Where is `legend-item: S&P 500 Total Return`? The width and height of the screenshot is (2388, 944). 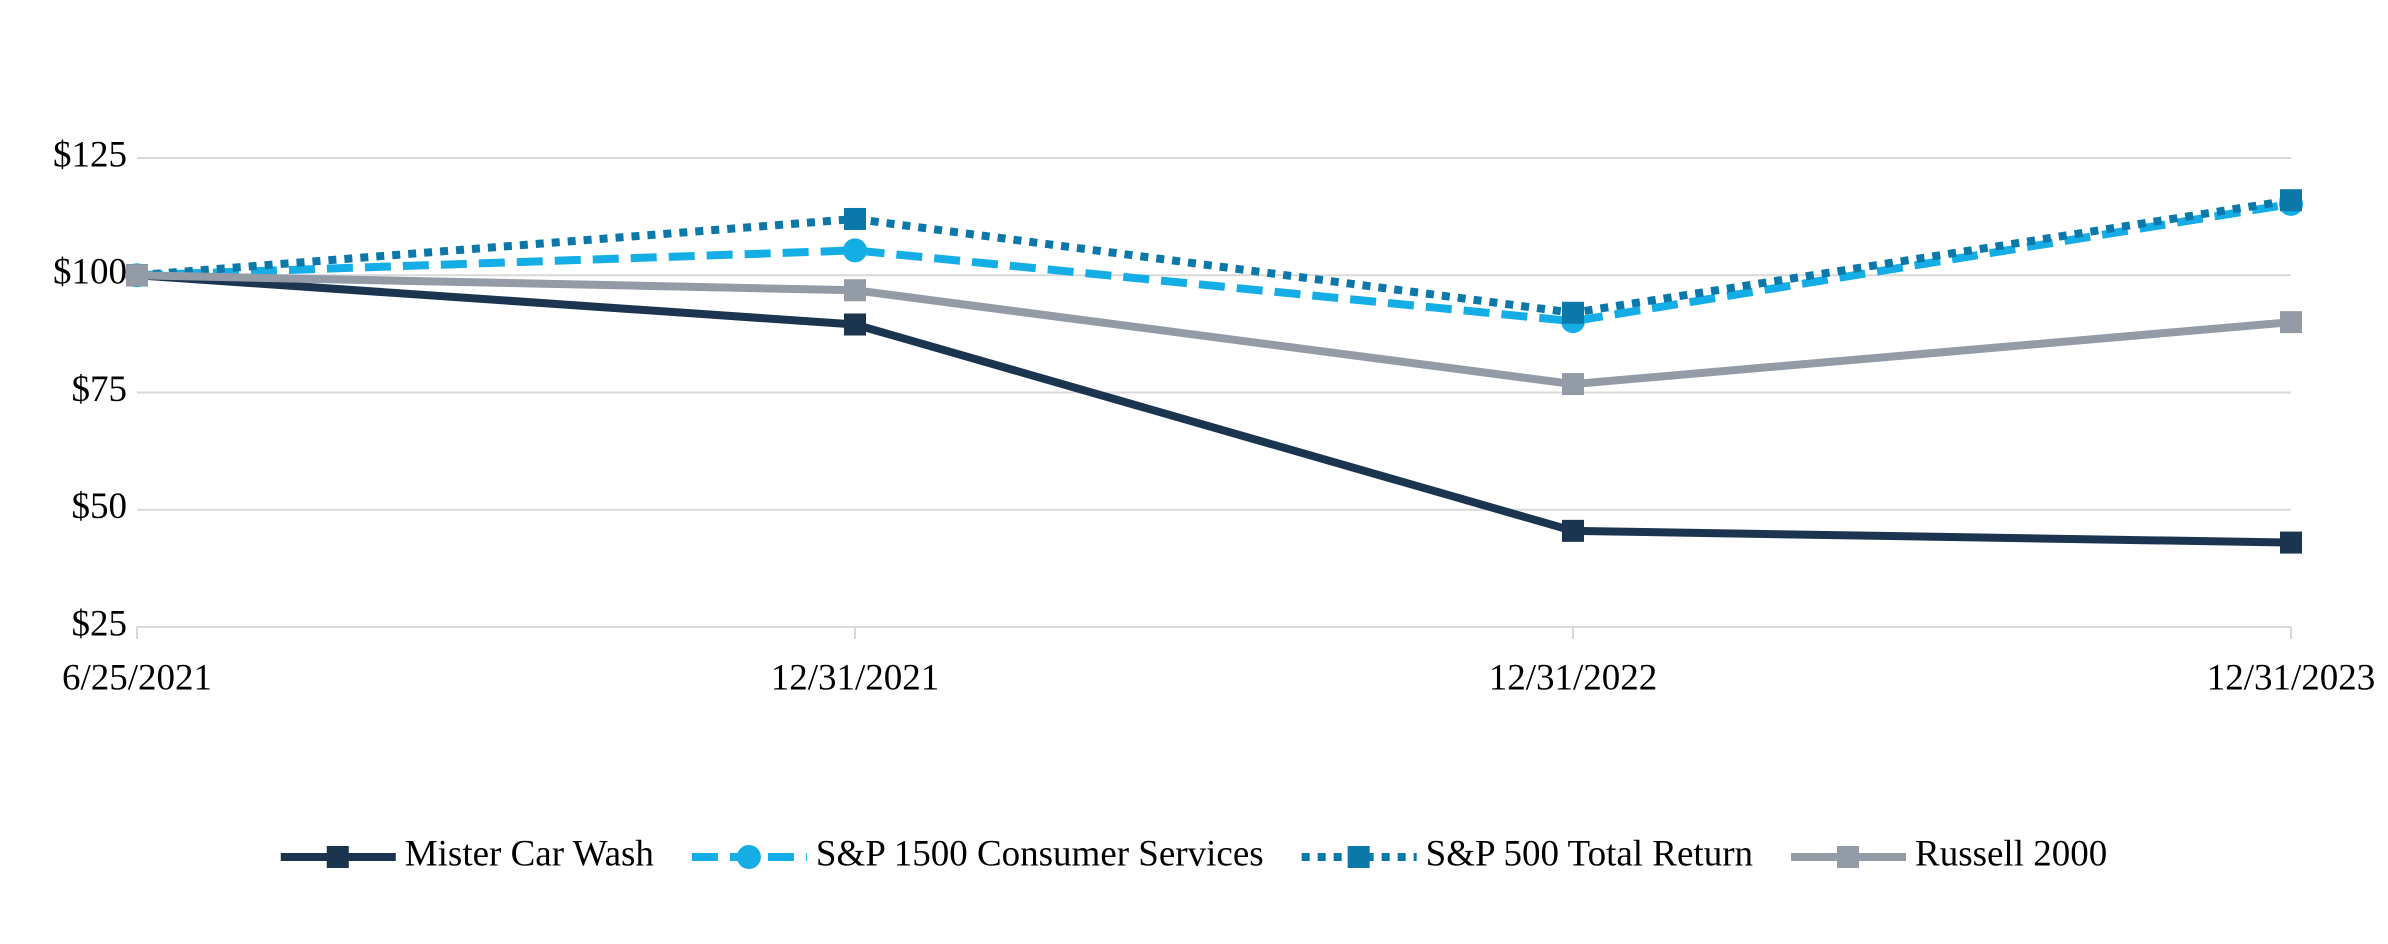
legend-item: S&P 500 Total Return is located at coordinates (1527, 853).